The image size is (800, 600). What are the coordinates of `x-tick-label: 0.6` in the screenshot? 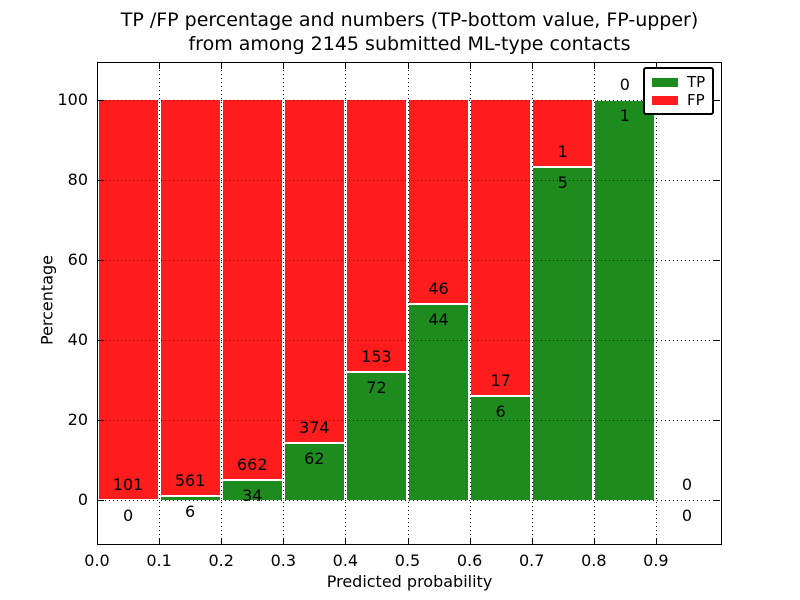 It's located at (469, 560).